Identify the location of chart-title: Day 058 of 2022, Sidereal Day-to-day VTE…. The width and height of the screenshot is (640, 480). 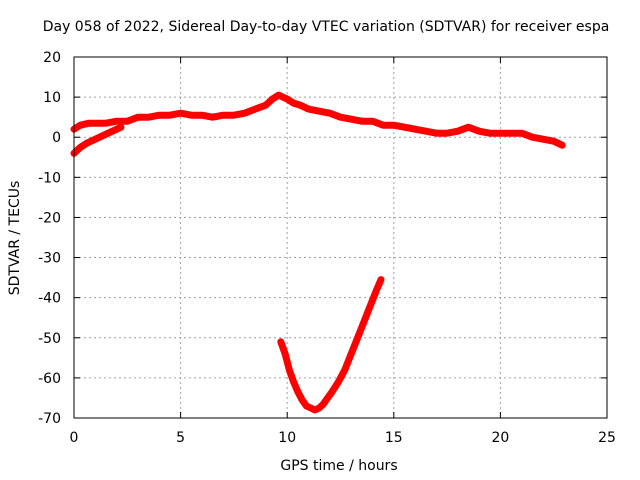
(326, 27).